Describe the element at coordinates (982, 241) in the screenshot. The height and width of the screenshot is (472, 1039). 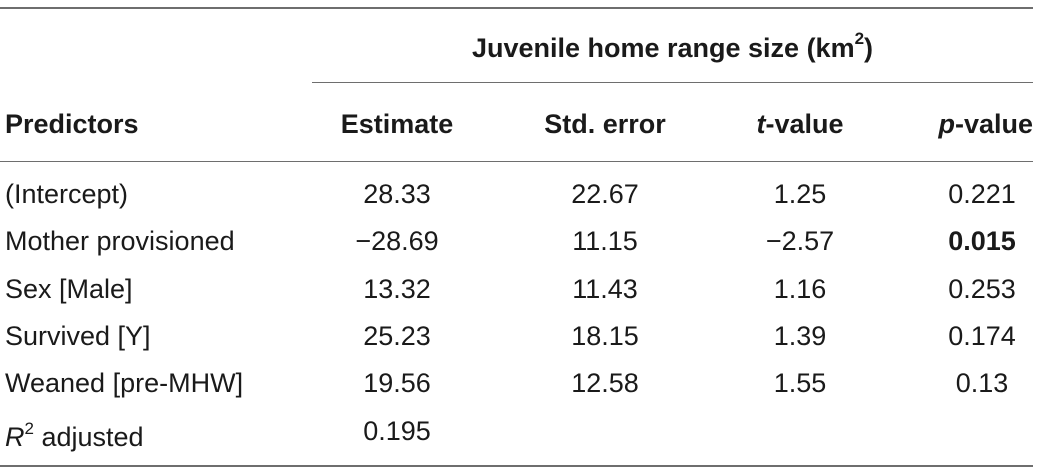
I see `row-p-value-significant: 0.015` at that location.